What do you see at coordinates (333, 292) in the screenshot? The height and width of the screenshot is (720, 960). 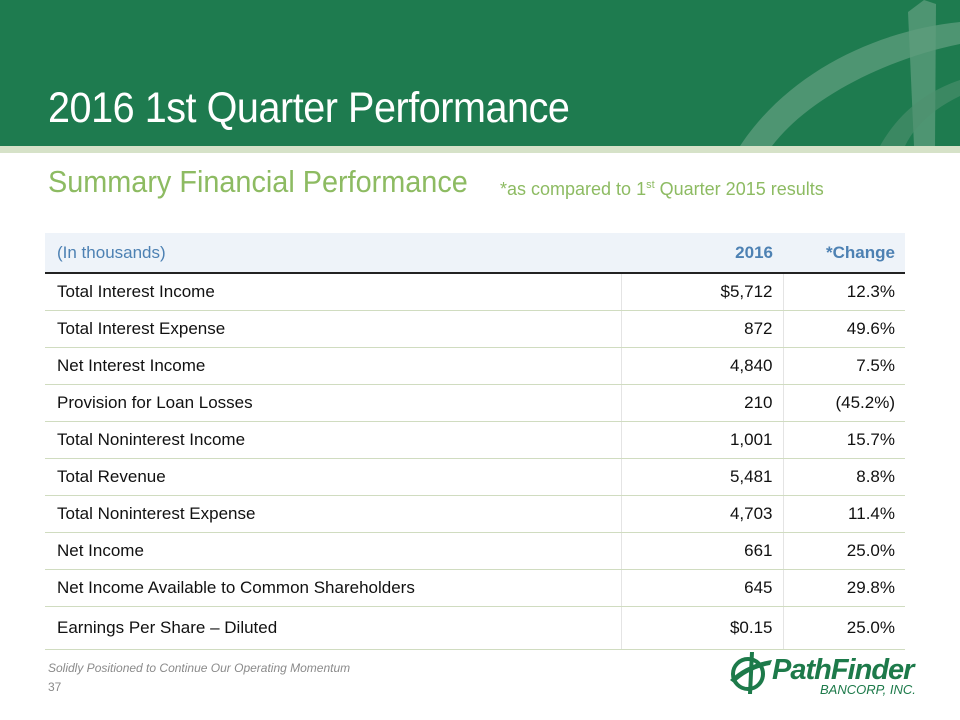 I see `row-label: Total Interest Income` at bounding box center [333, 292].